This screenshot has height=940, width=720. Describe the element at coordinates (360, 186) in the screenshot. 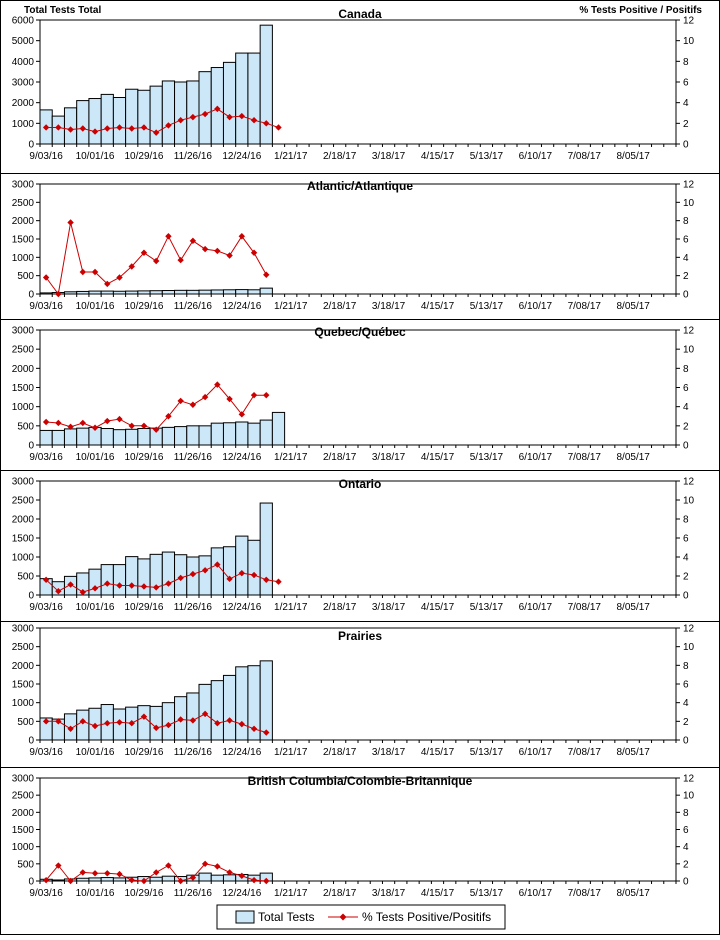

I see `chart-title: Atlantic/Atlantique` at that location.